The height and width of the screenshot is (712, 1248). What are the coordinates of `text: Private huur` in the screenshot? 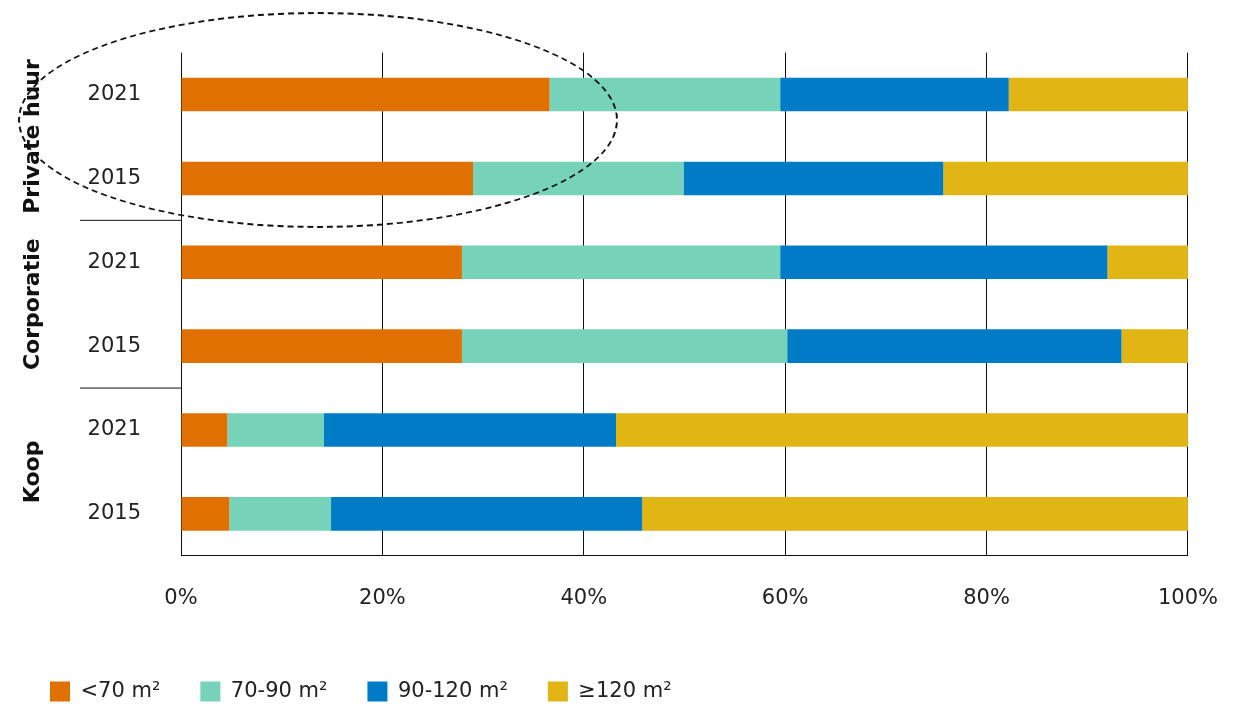 It's located at (31, 136).